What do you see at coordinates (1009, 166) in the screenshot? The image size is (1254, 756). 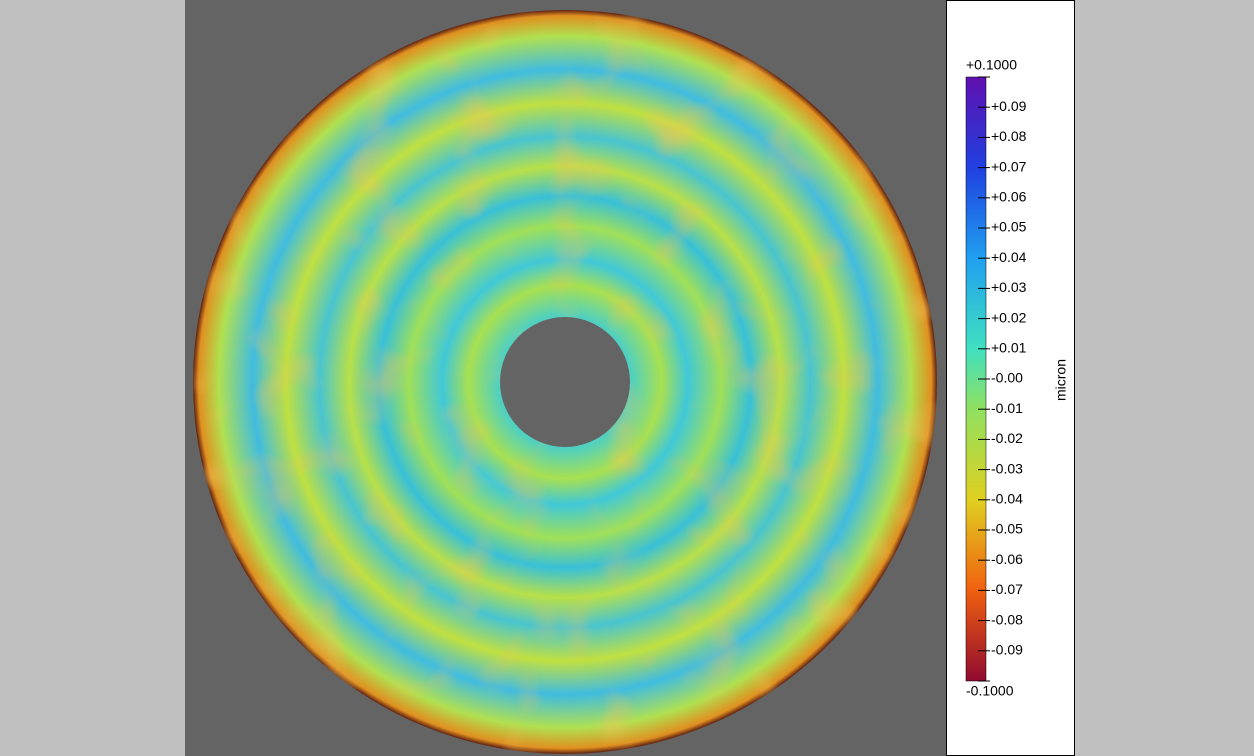 I see `tick-label: +0.07` at bounding box center [1009, 166].